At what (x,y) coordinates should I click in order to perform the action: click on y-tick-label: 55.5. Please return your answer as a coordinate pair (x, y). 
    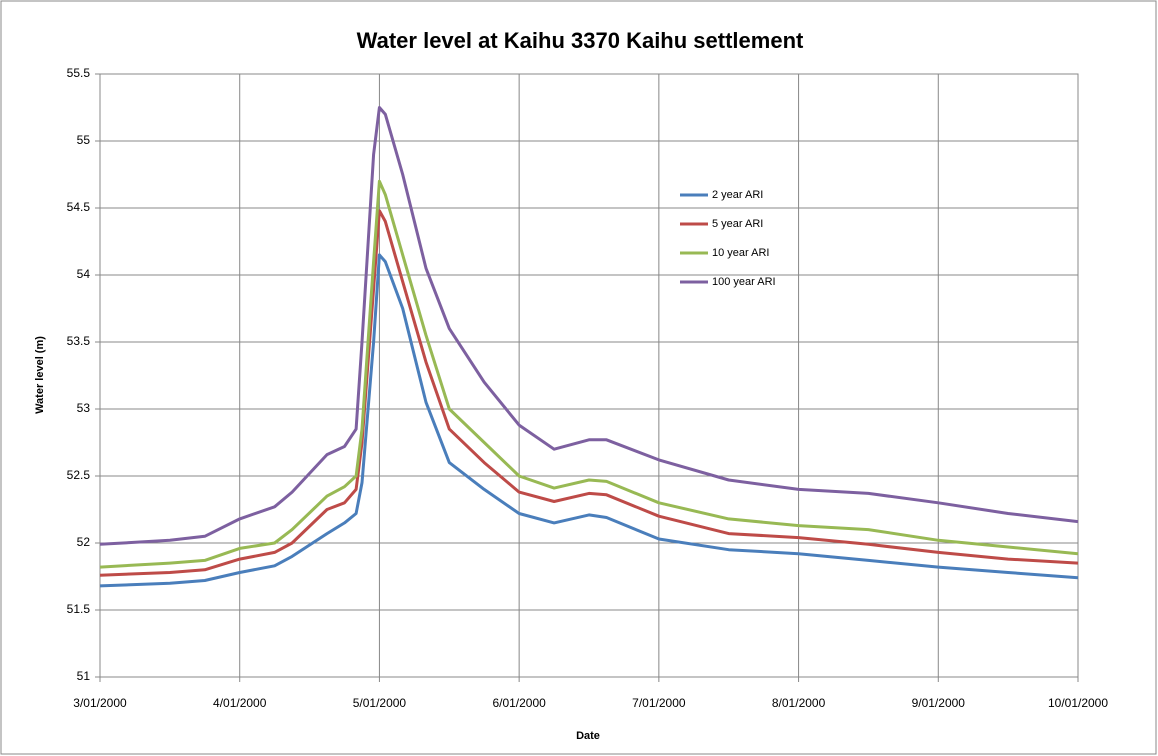
    Looking at the image, I should click on (79, 73).